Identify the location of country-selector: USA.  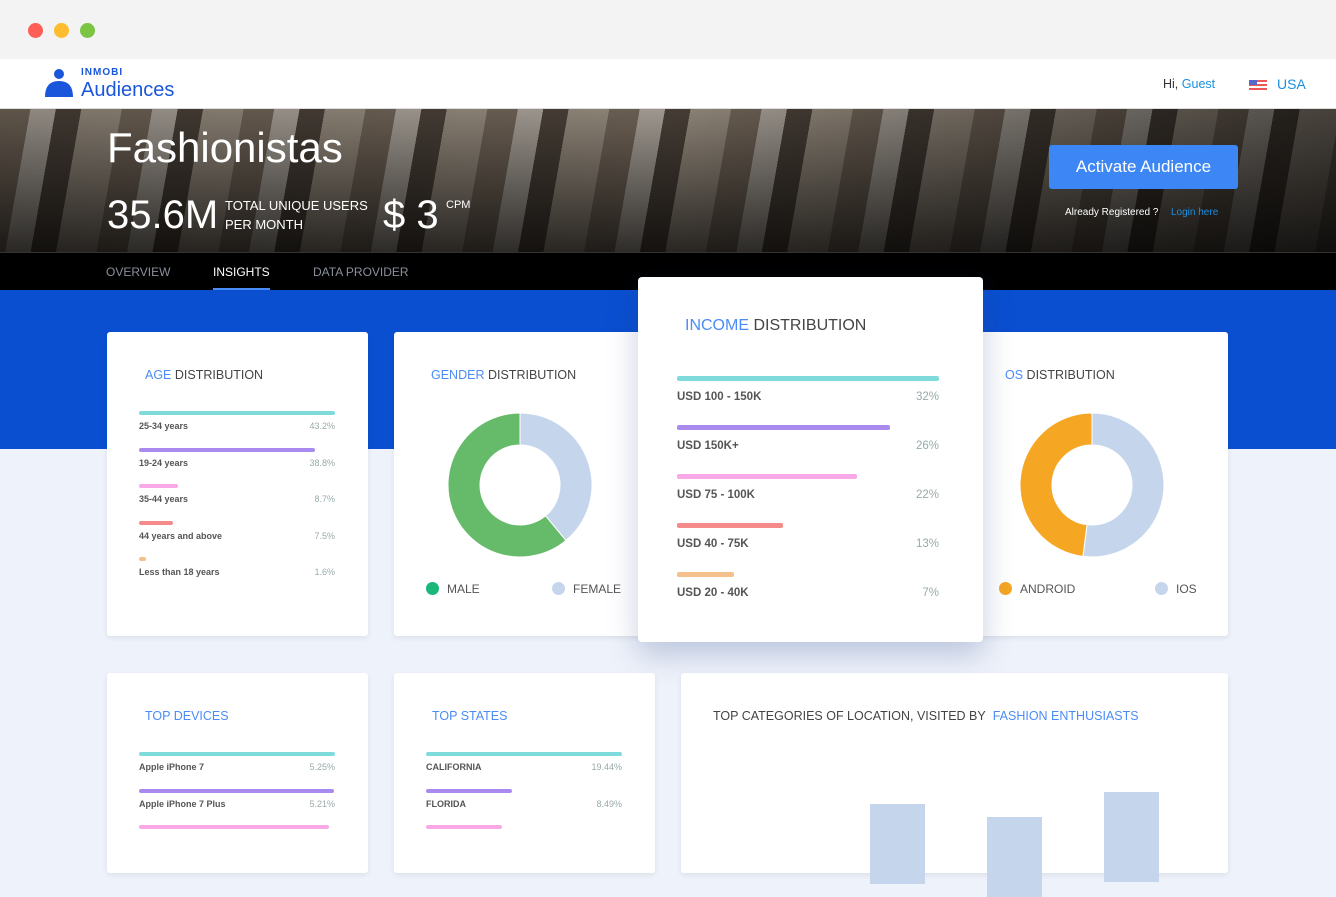
(1291, 84).